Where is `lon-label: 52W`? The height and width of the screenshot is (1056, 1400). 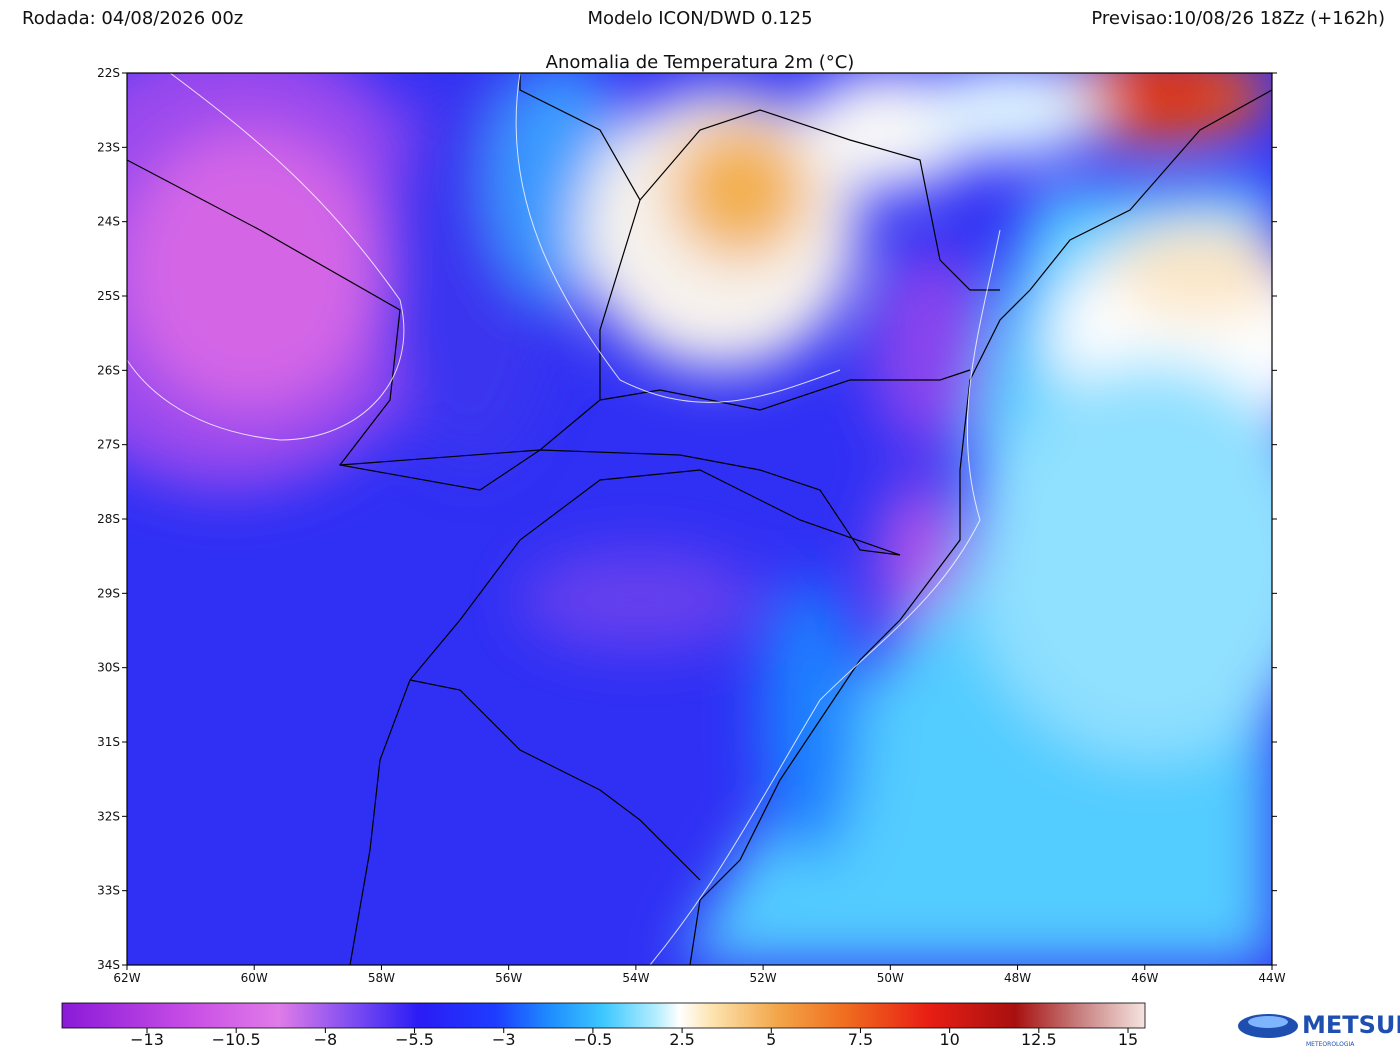
lon-label: 52W is located at coordinates (763, 978).